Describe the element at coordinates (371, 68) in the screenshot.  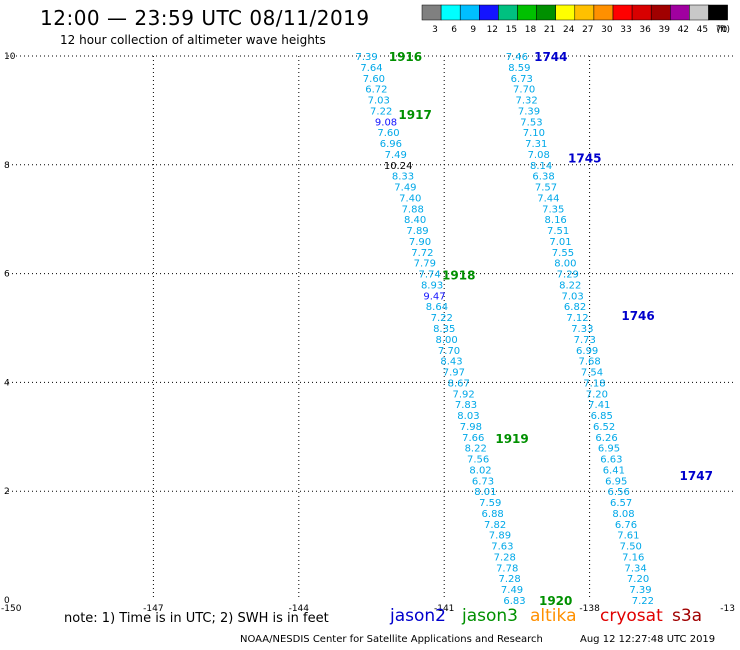
I see `wave-height-value: 7.64` at that location.